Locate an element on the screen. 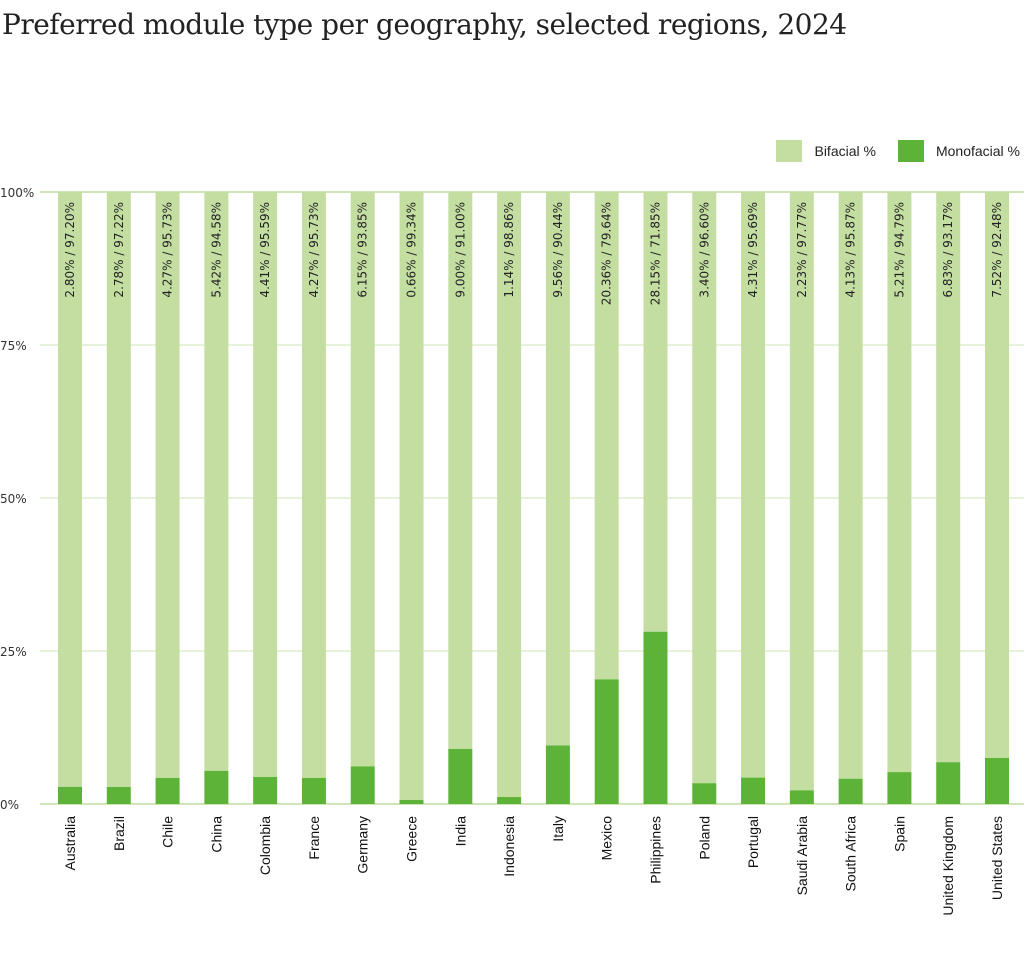 Image resolution: width=1024 pixels, height=955 pixels. x-tick-label: Greece is located at coordinates (412, 839).